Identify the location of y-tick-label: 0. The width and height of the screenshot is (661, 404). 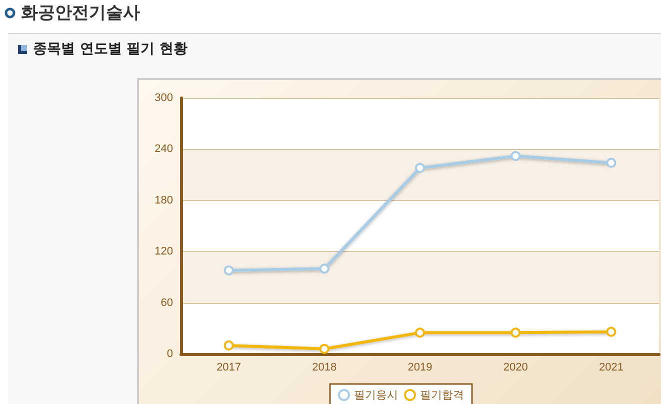
(169, 354).